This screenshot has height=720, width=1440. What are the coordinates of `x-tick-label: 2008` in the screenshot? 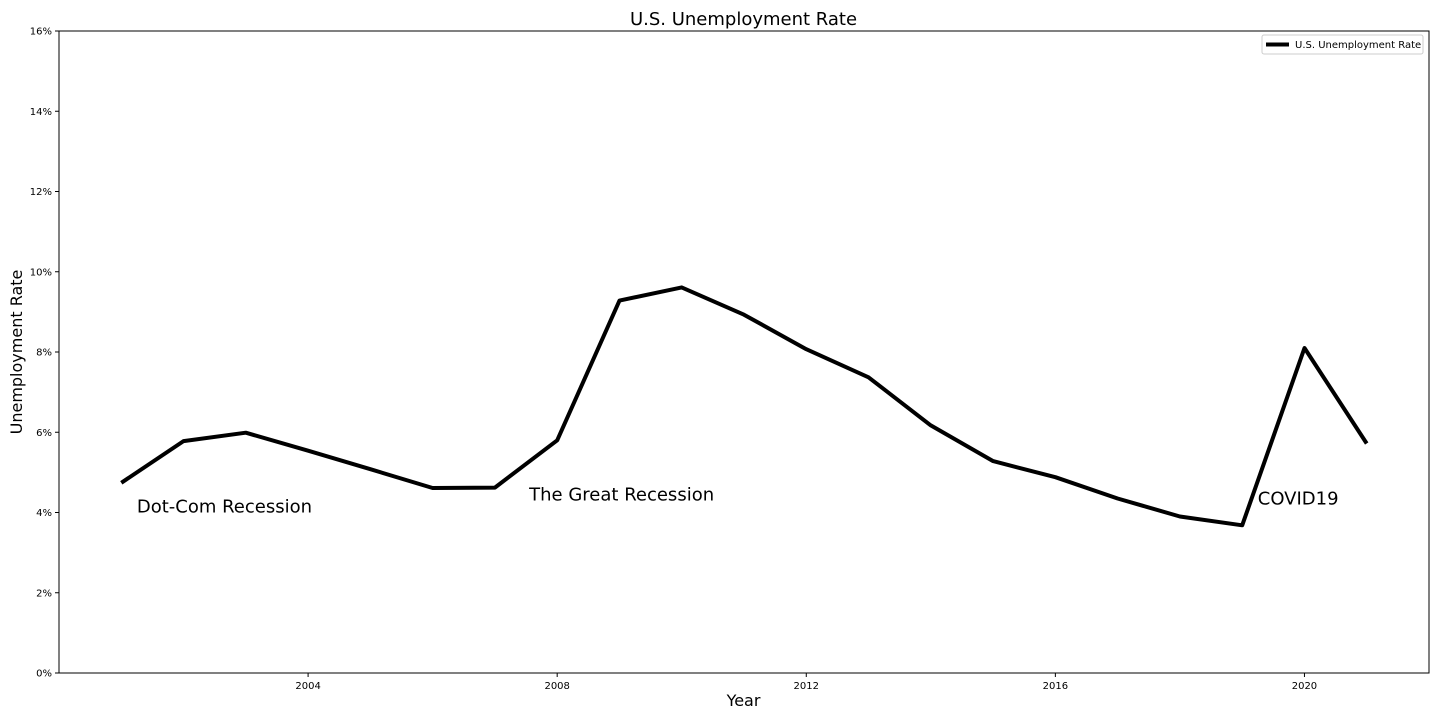 It's located at (556, 686).